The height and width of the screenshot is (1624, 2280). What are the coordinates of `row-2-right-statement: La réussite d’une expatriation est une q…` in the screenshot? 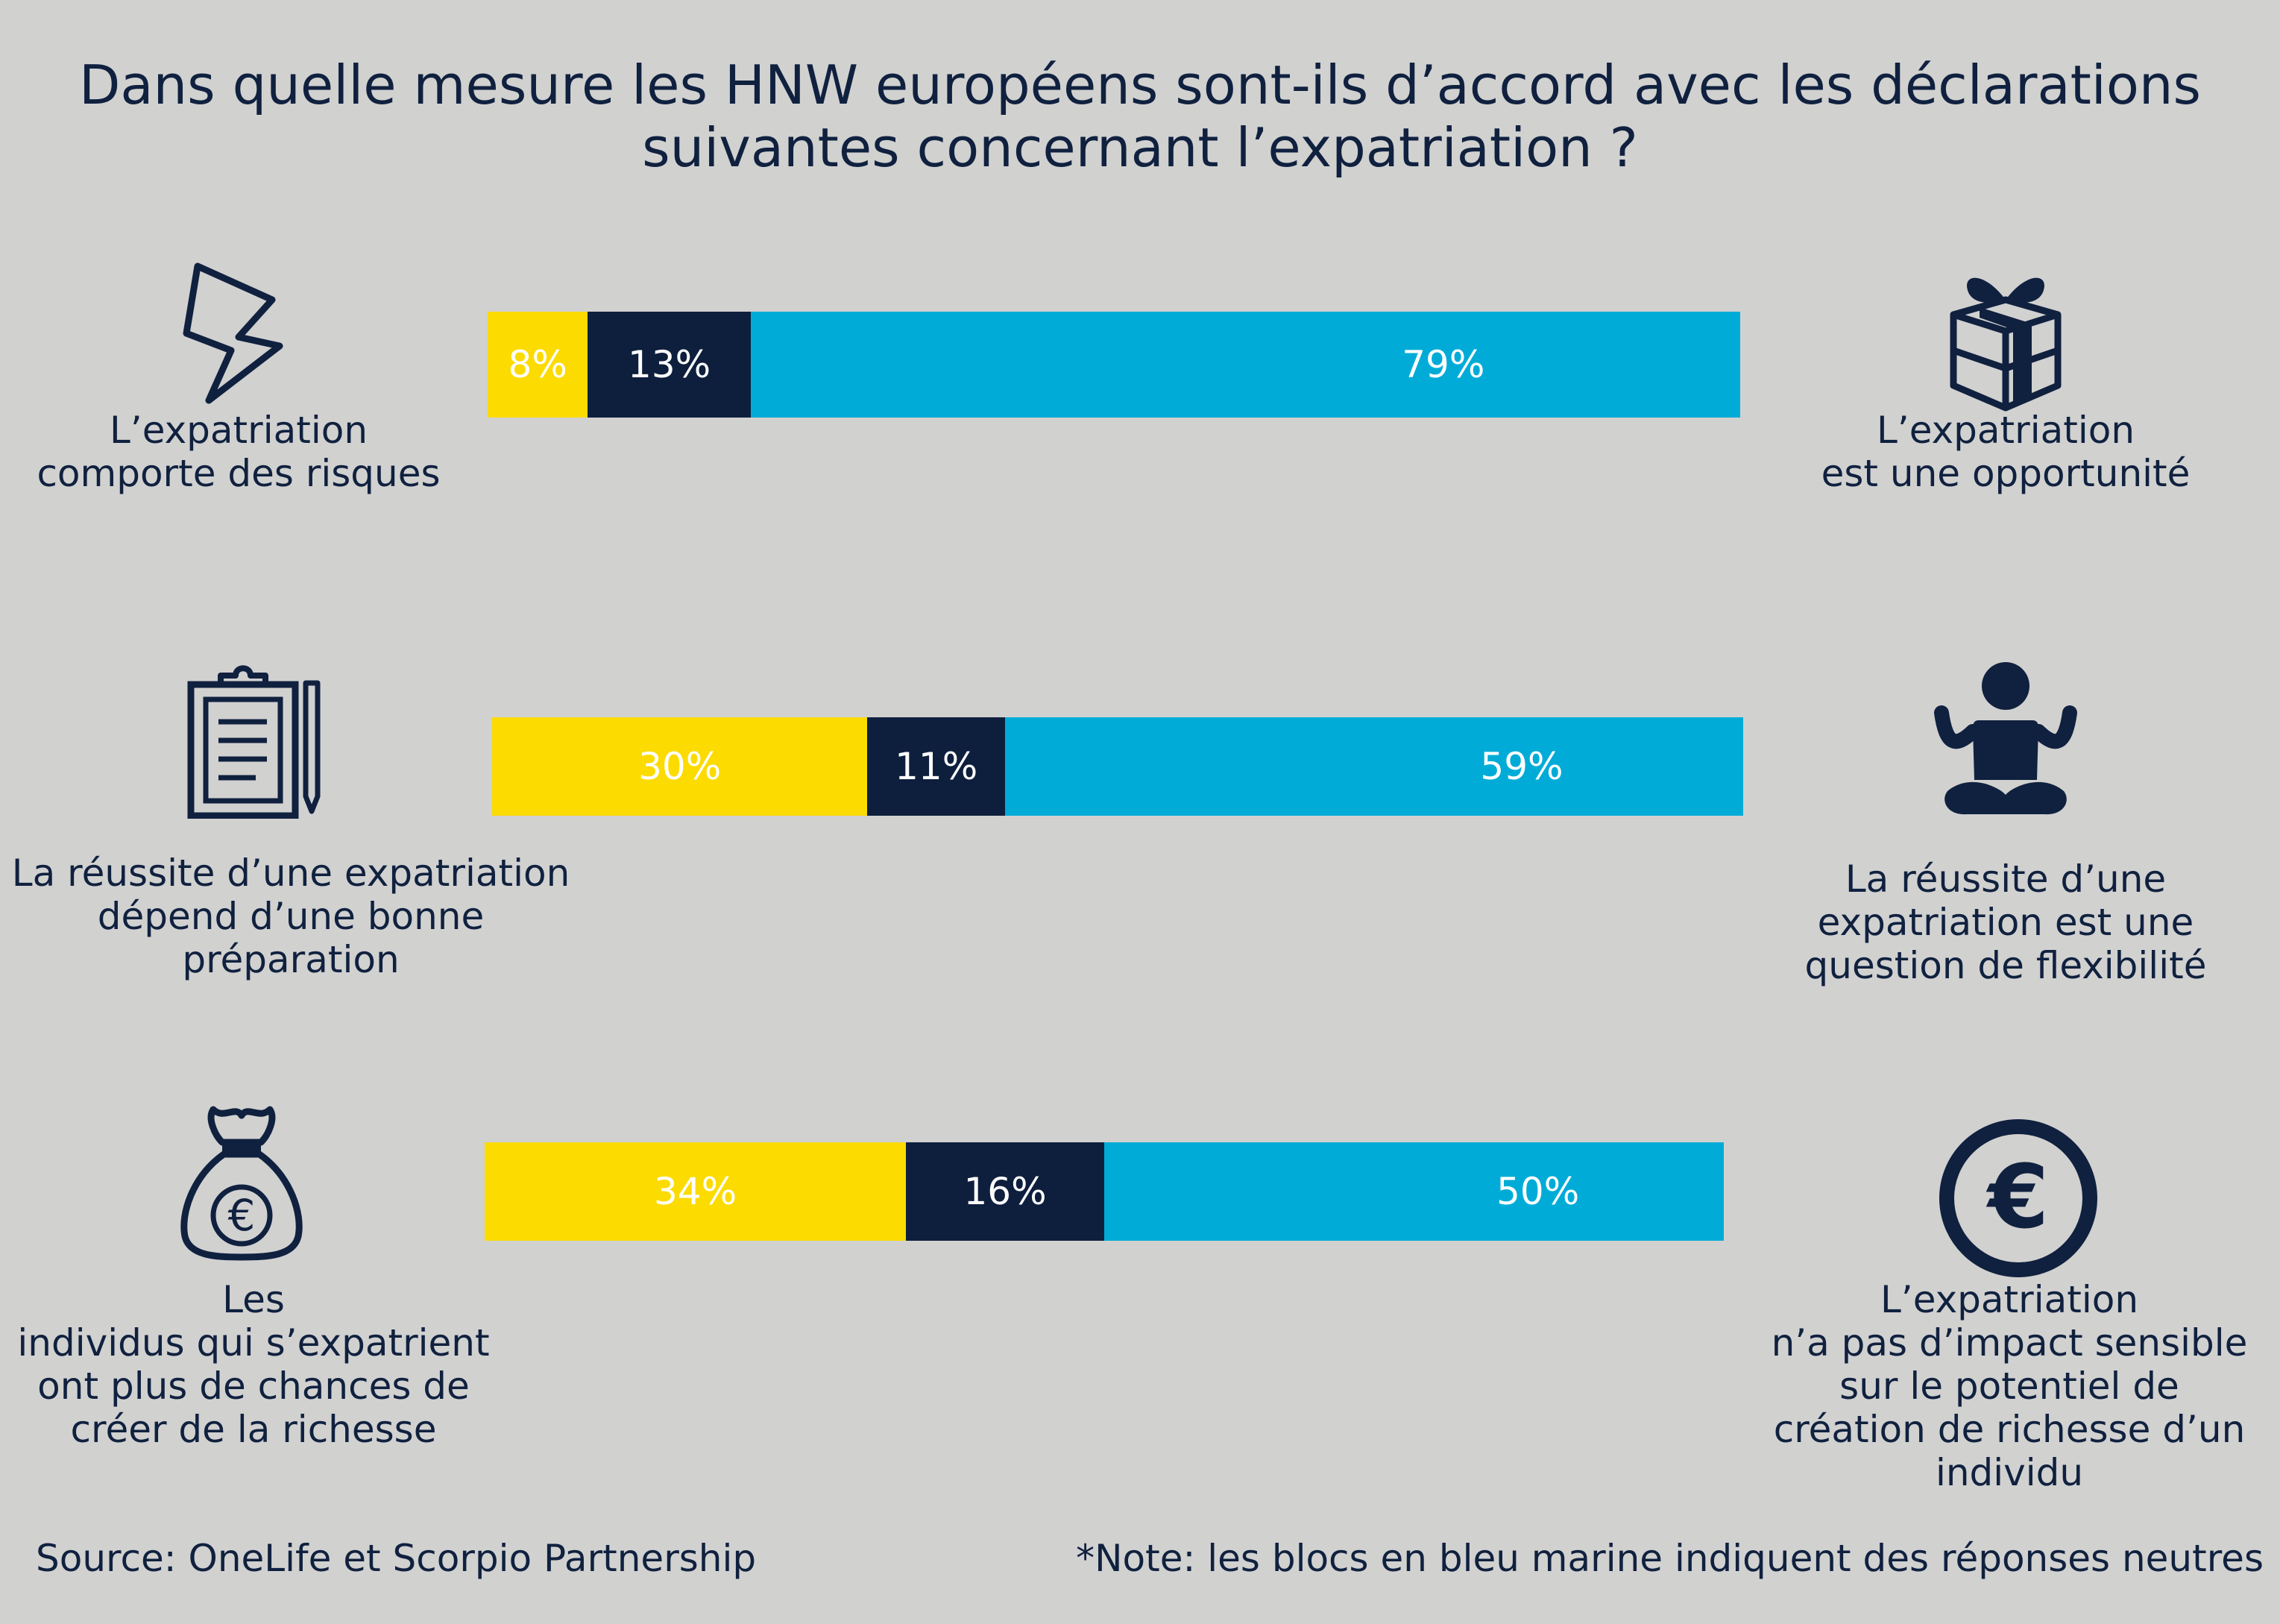 It's located at (2005, 922).